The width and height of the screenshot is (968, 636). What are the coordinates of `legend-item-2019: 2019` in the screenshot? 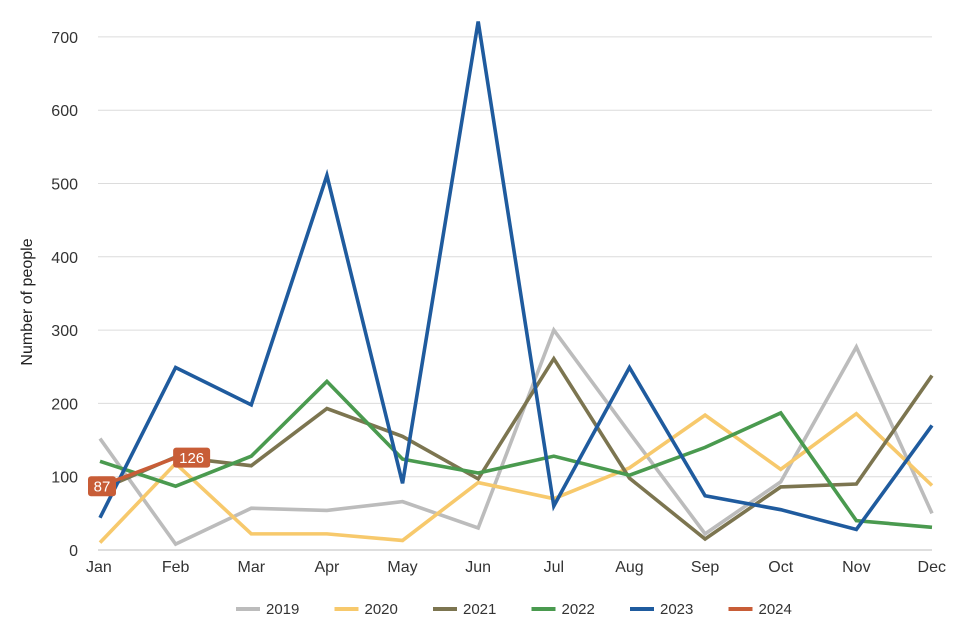 It's located at (267, 609).